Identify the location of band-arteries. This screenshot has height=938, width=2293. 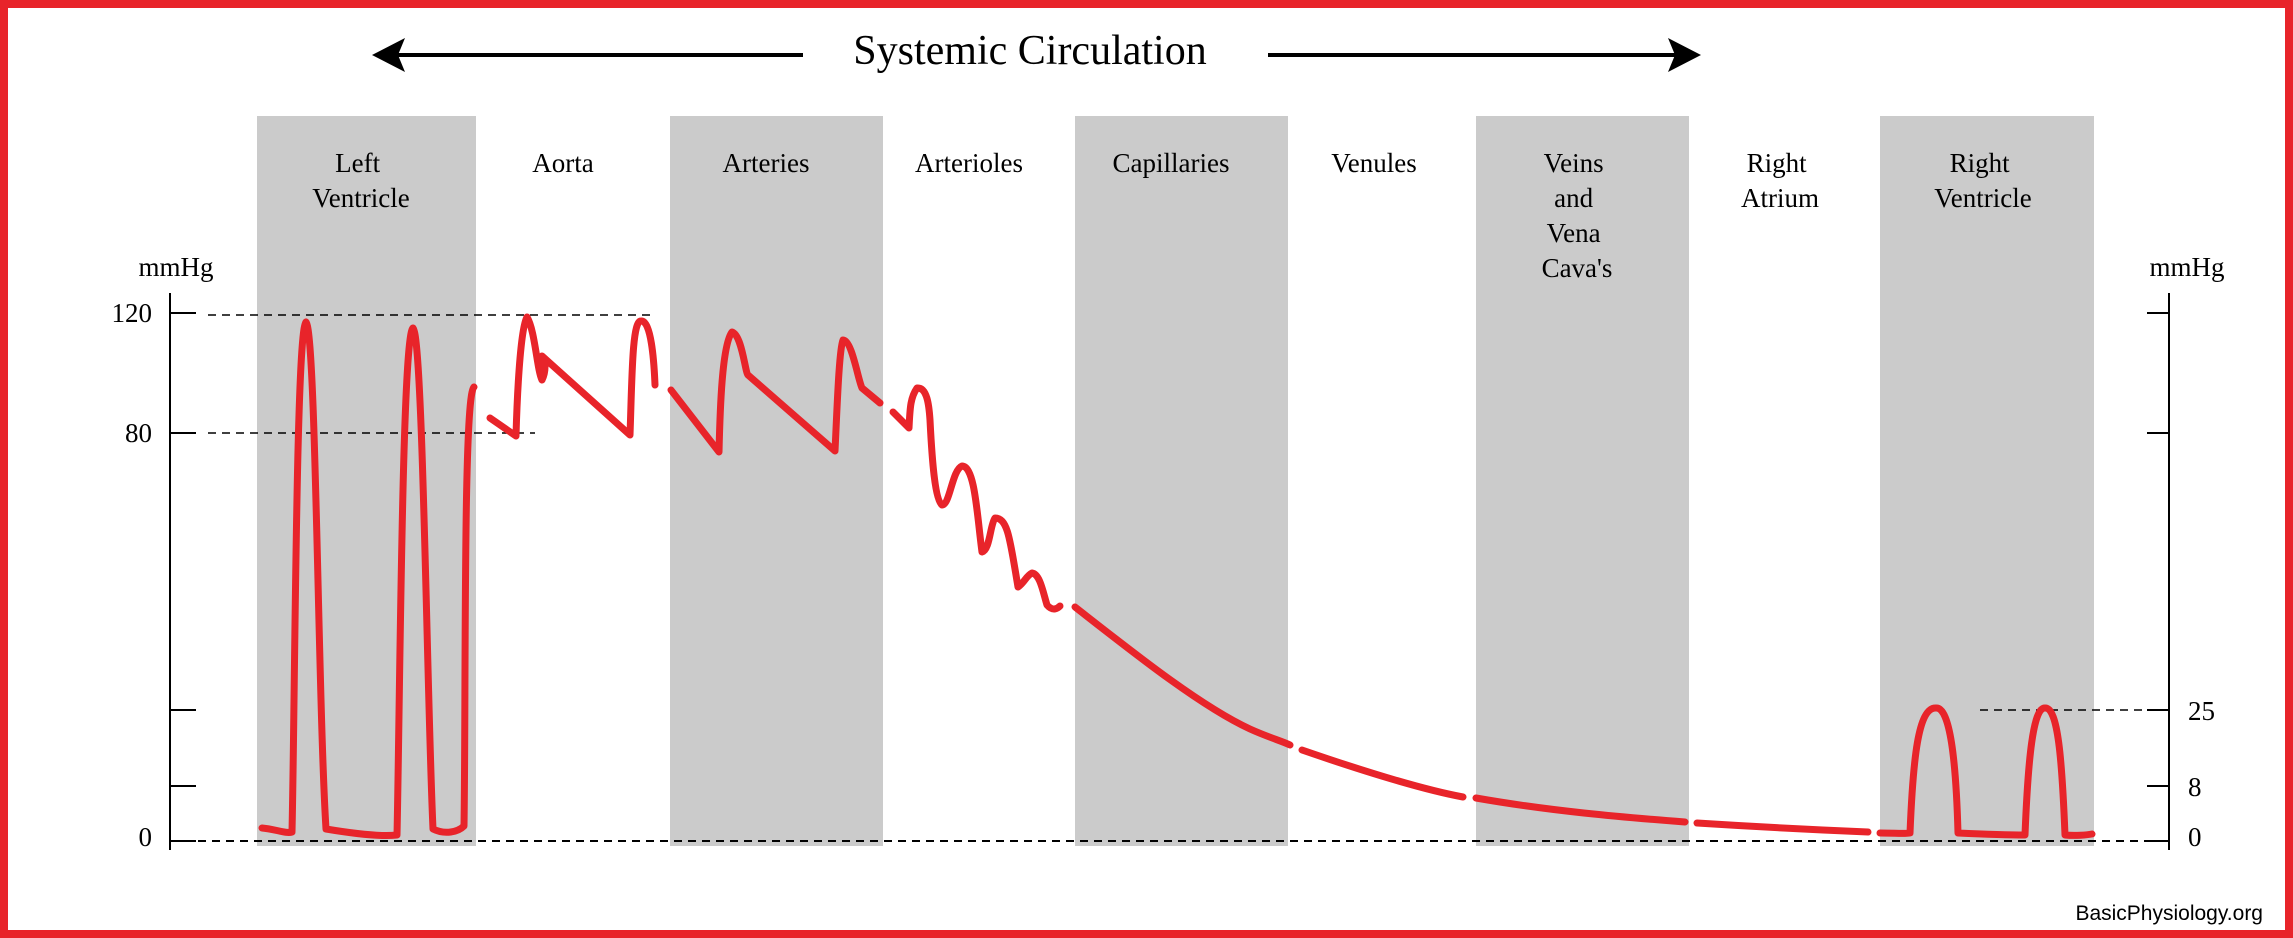
(776, 481).